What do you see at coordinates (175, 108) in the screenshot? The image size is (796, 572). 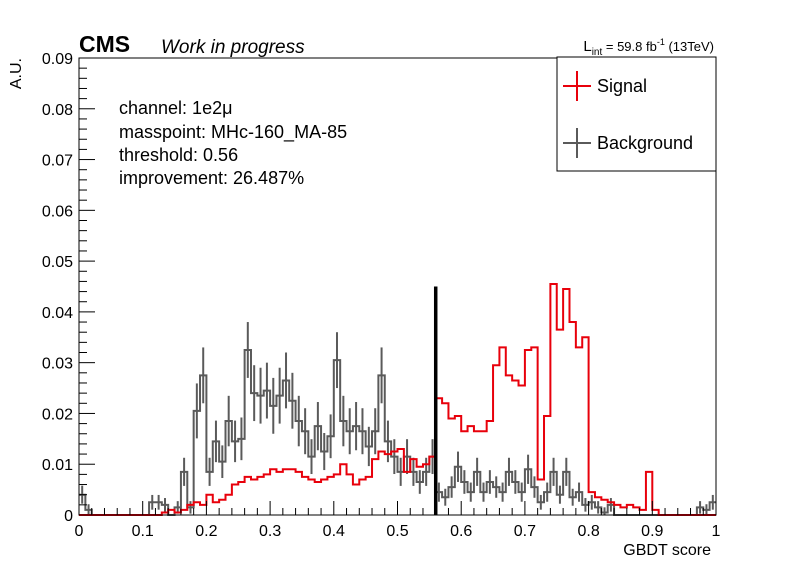 I see `info-channel: channel: 1e2μ` at bounding box center [175, 108].